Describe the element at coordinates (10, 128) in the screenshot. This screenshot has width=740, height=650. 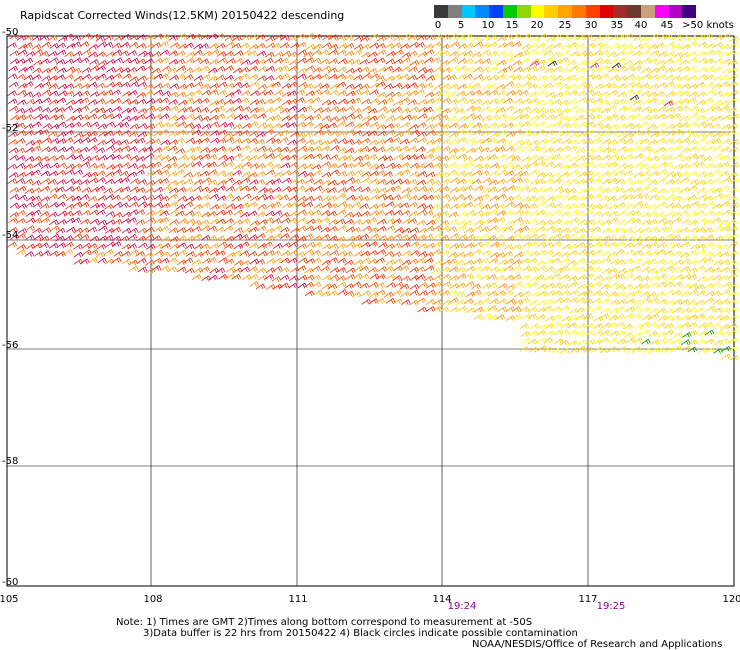
I see `latitude-label: -52` at that location.